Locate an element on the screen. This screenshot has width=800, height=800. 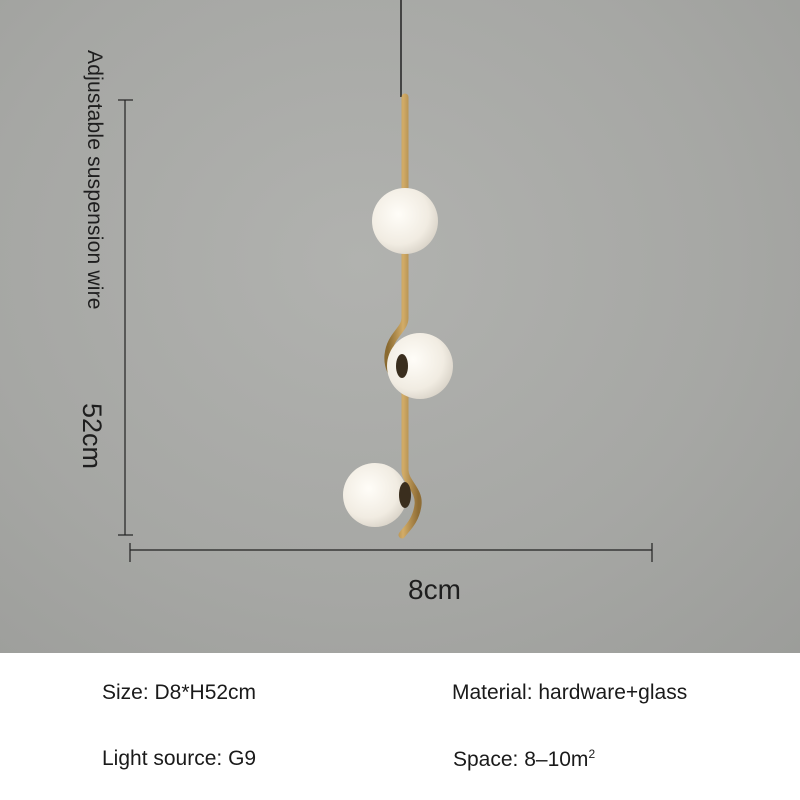
spec-space-value: Space: 8–10m is located at coordinates (521, 759).